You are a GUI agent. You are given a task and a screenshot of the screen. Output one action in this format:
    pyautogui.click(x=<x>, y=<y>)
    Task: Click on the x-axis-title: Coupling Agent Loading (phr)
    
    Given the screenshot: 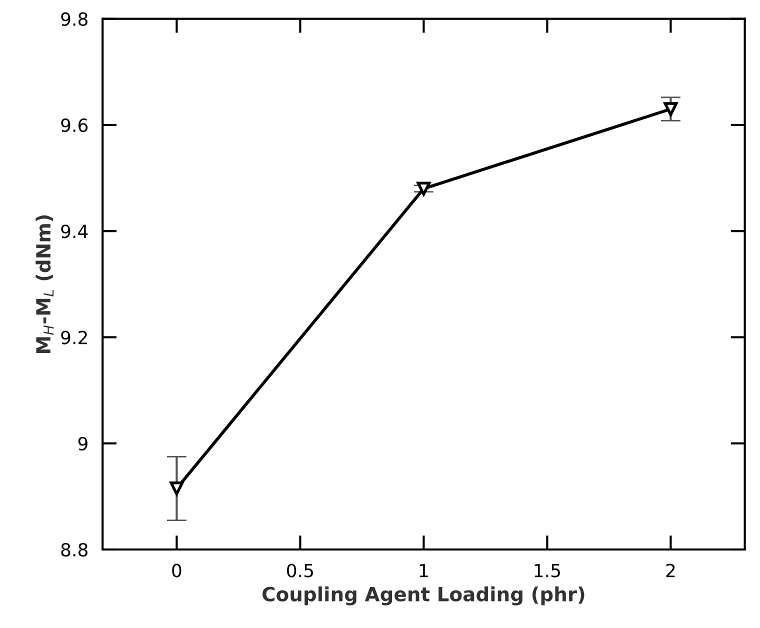 What is the action you would take?
    pyautogui.click(x=423, y=596)
    